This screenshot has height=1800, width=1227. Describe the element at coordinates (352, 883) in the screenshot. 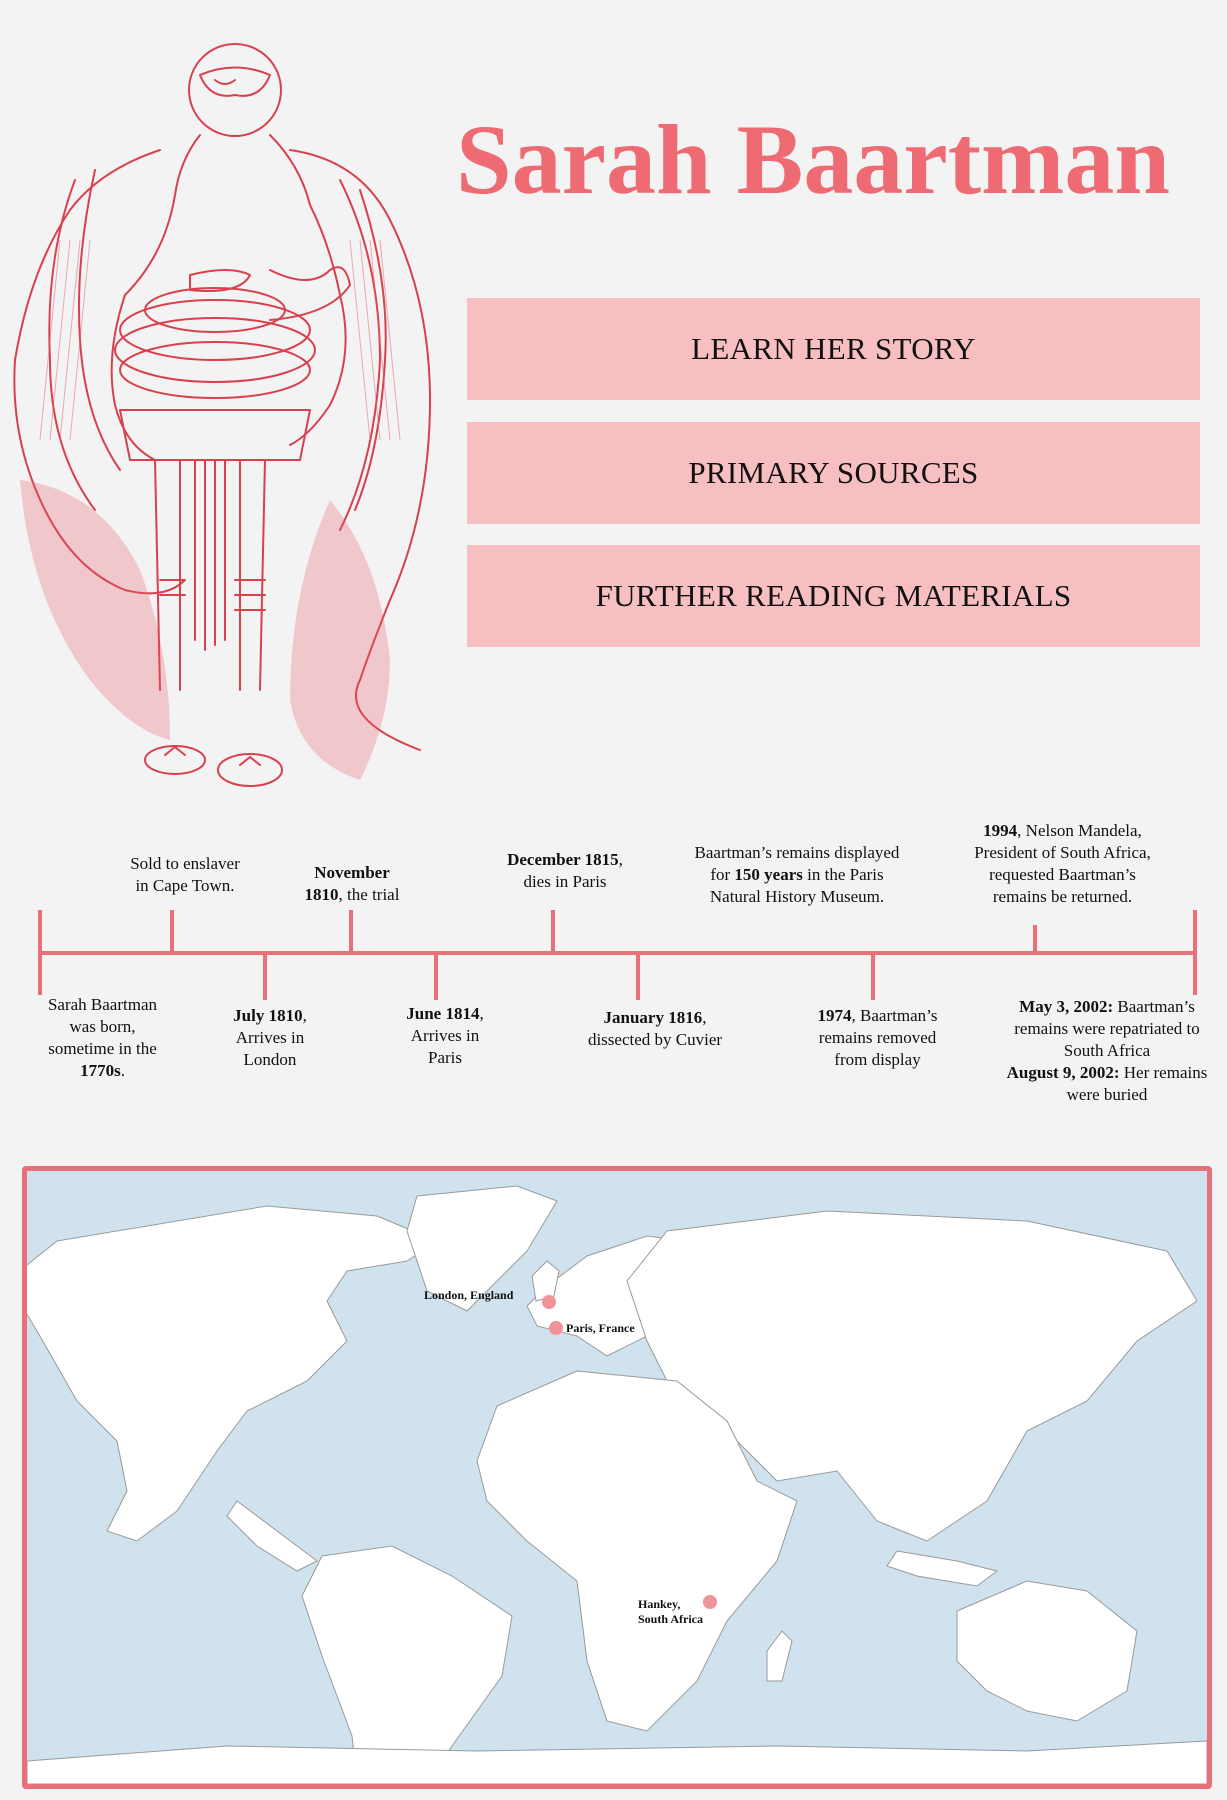

I see `timeline-event-trial: November 1810, the trial` at that location.